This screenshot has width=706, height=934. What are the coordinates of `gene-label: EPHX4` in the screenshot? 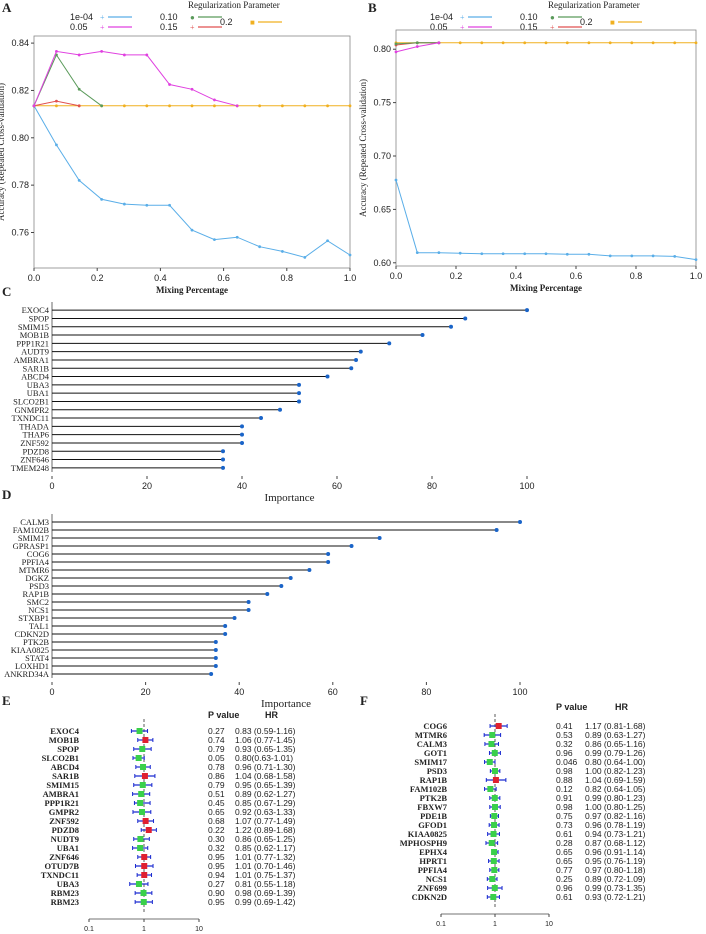 It's located at (433, 852).